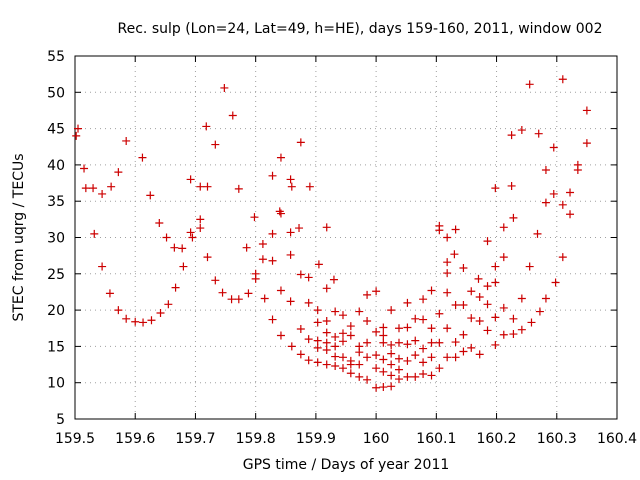 The width and height of the screenshot is (640, 480). What do you see at coordinates (75, 439) in the screenshot?
I see `x-tick-label: 159.5` at bounding box center [75, 439].